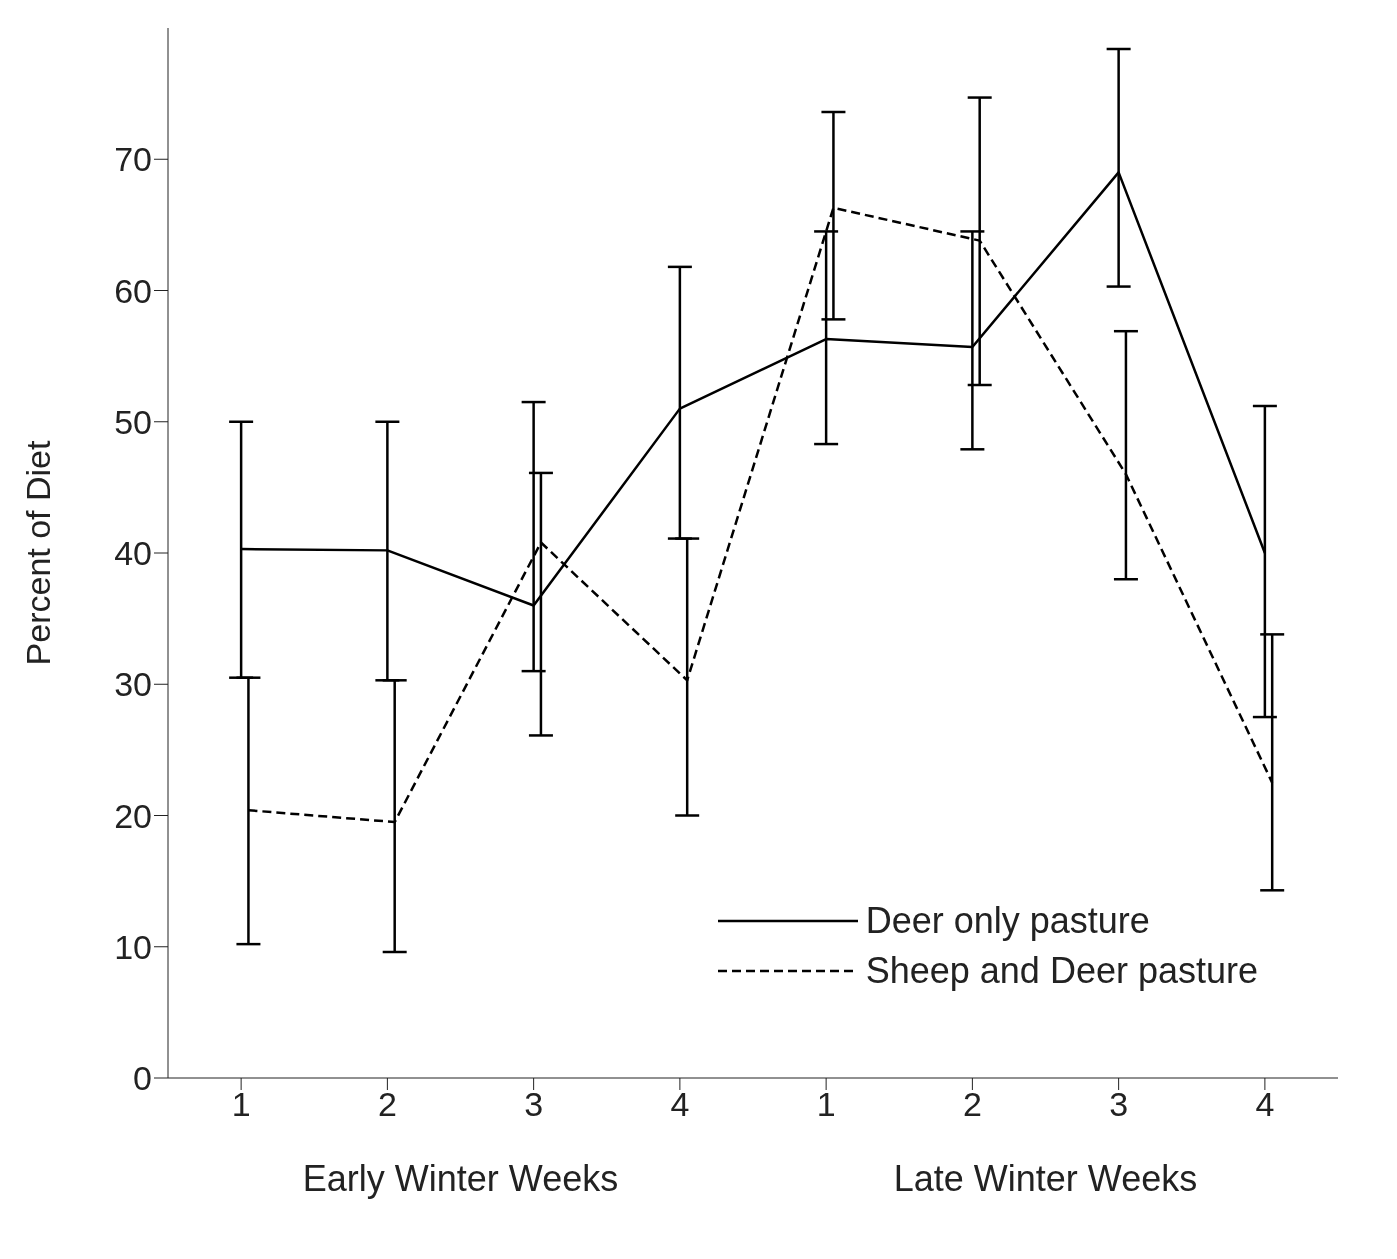 Image resolution: width=1397 pixels, height=1259 pixels. What do you see at coordinates (460, 1179) in the screenshot?
I see `text: Early Winter Weeks` at bounding box center [460, 1179].